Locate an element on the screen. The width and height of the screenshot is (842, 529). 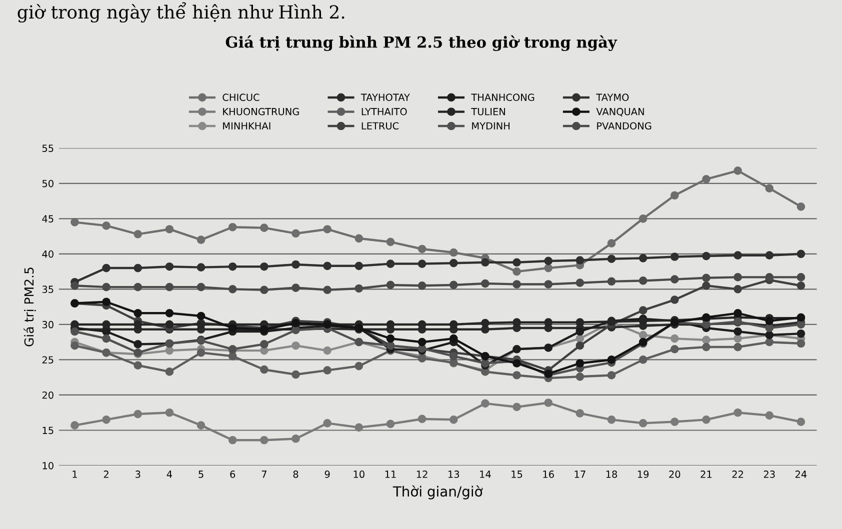
legend-label: PVANDONG is located at coordinates (624, 126).